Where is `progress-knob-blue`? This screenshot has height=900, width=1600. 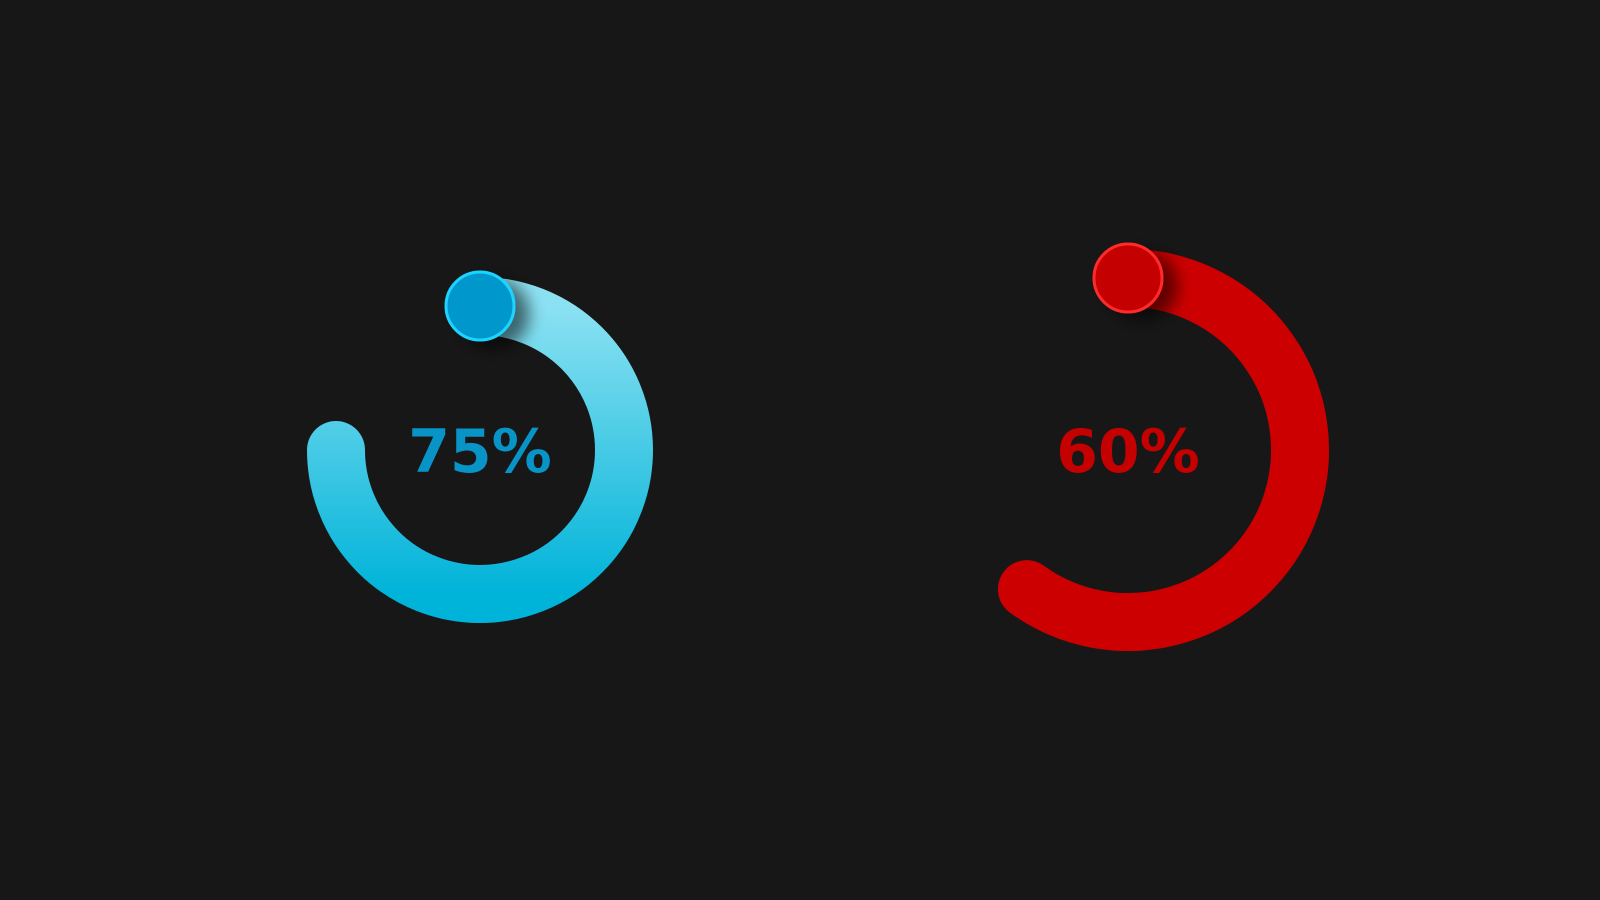 progress-knob-blue is located at coordinates (480, 306).